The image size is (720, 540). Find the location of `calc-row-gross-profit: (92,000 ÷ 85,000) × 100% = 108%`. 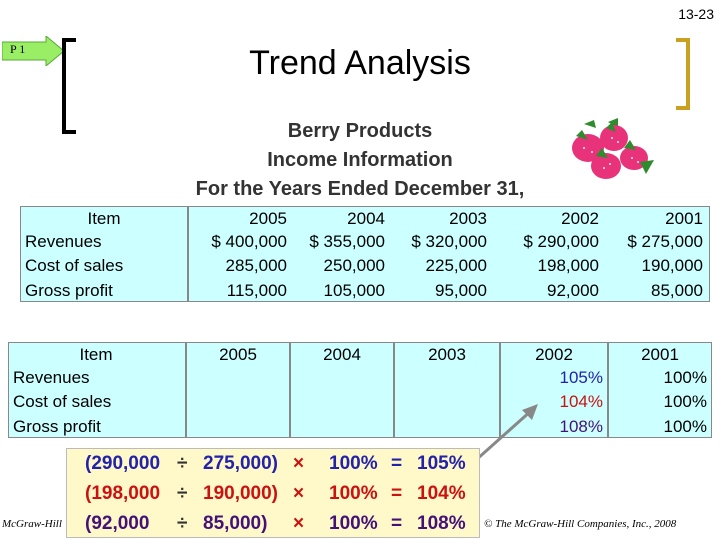

calc-row-gross-profit: (92,000 ÷ 85,000) × 100% = 108% is located at coordinates (274, 524).